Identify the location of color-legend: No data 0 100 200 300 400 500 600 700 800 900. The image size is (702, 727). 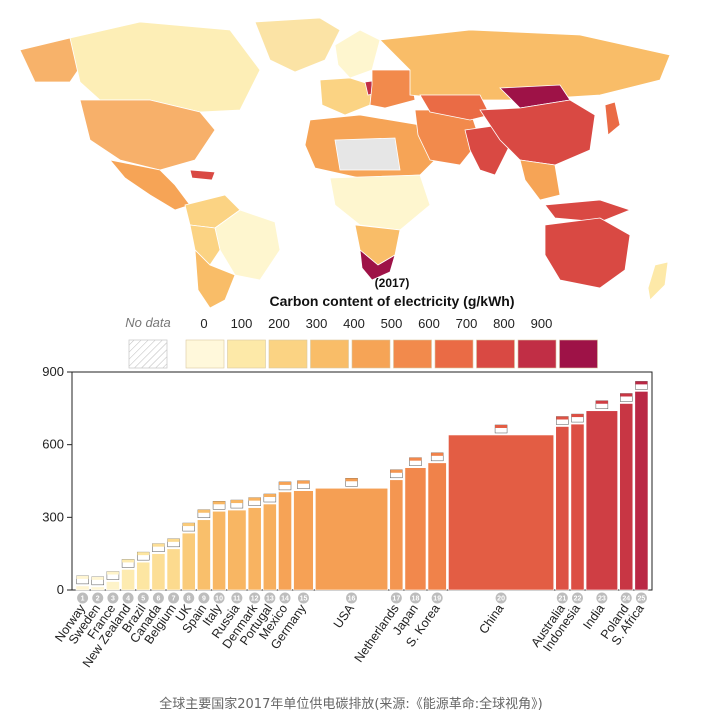
(361, 342).